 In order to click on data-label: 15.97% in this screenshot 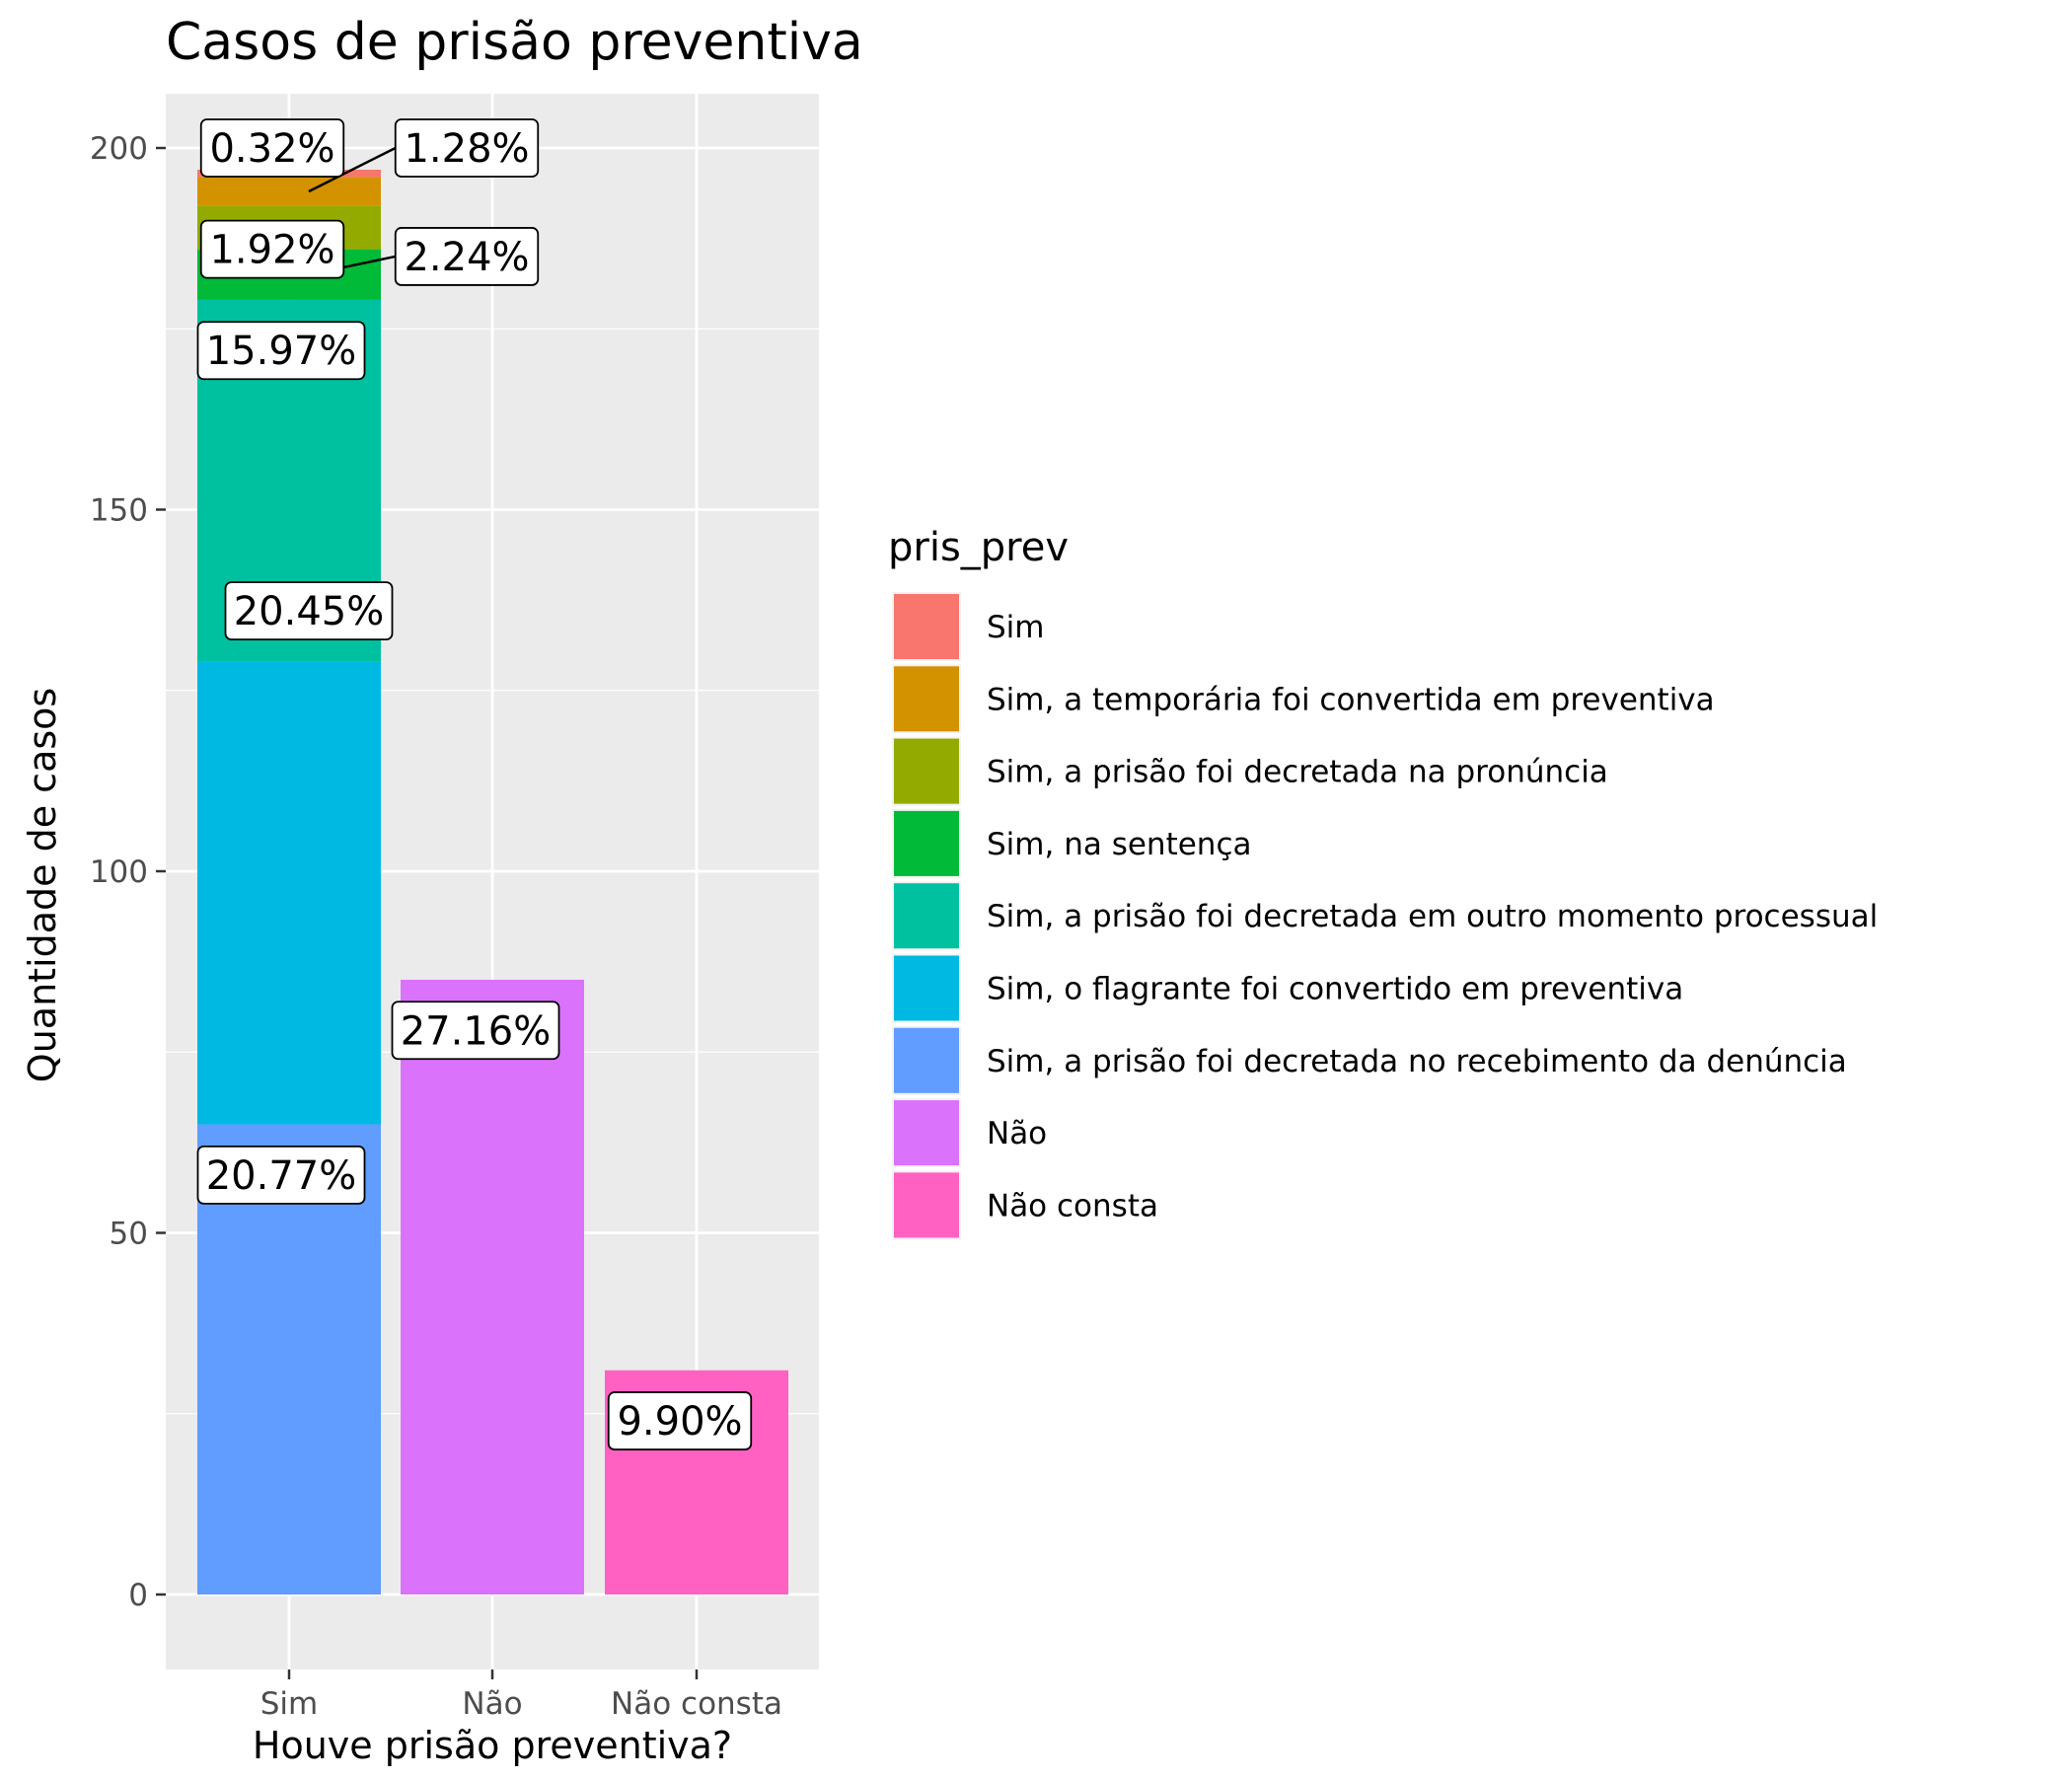, I will do `click(281, 351)`.